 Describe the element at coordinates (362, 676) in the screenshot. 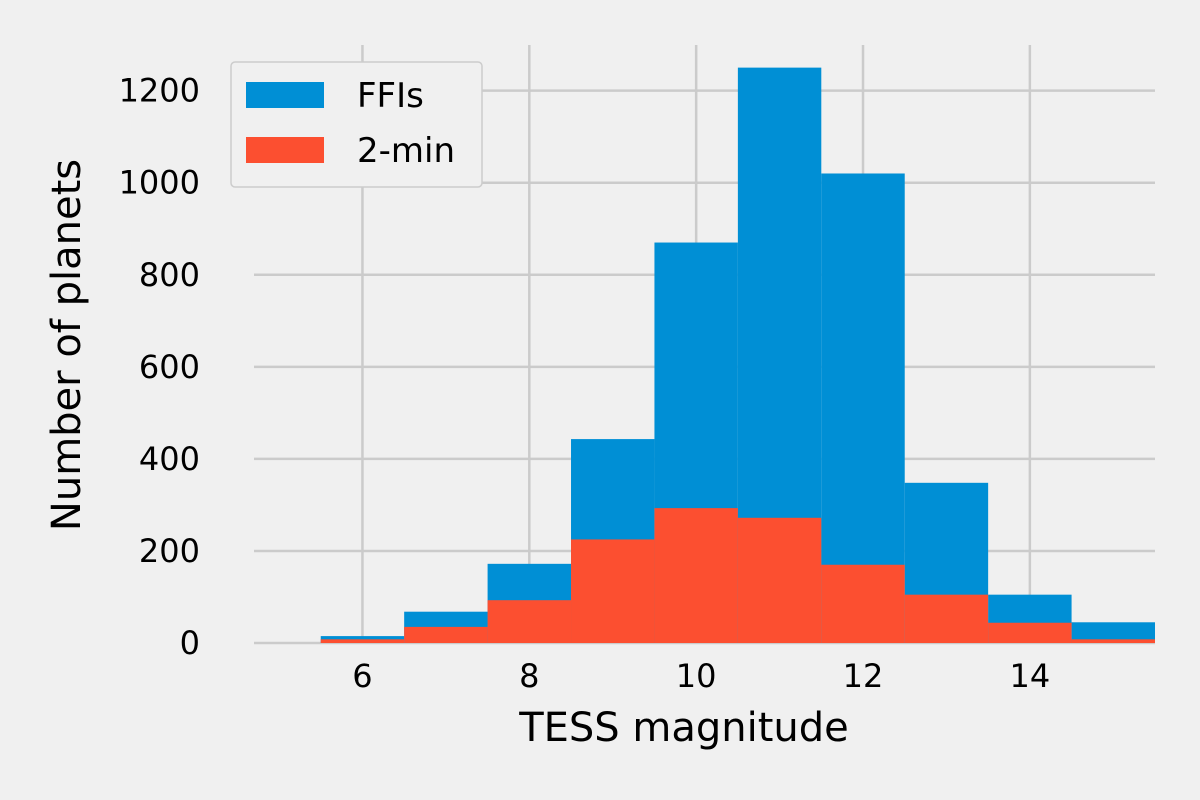

I see `x-tick-label-0: 6` at that location.